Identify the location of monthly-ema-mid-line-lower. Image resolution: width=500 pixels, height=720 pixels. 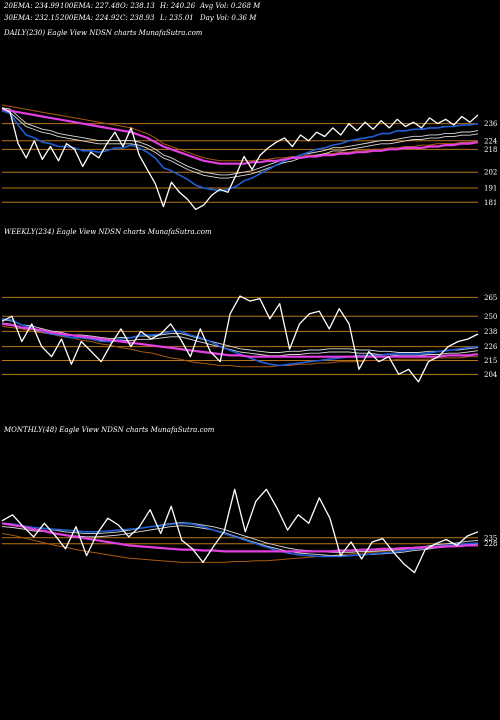
(240, 540).